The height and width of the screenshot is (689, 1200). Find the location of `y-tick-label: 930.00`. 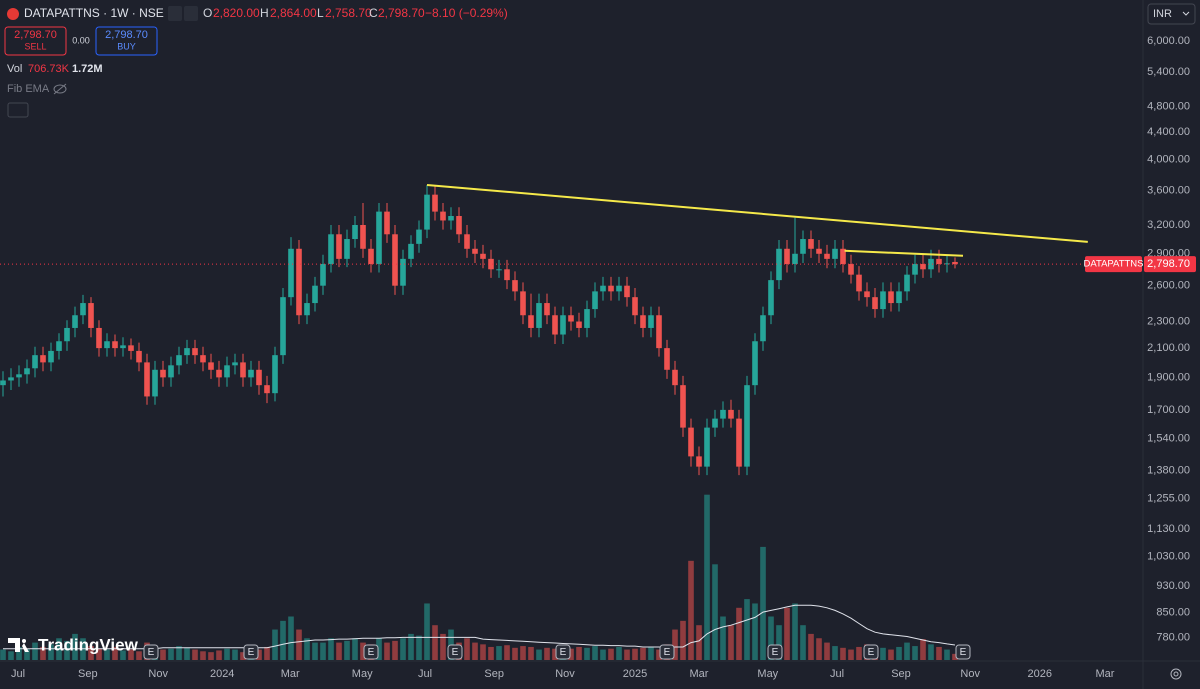

y-tick-label: 930.00 is located at coordinates (1173, 586).